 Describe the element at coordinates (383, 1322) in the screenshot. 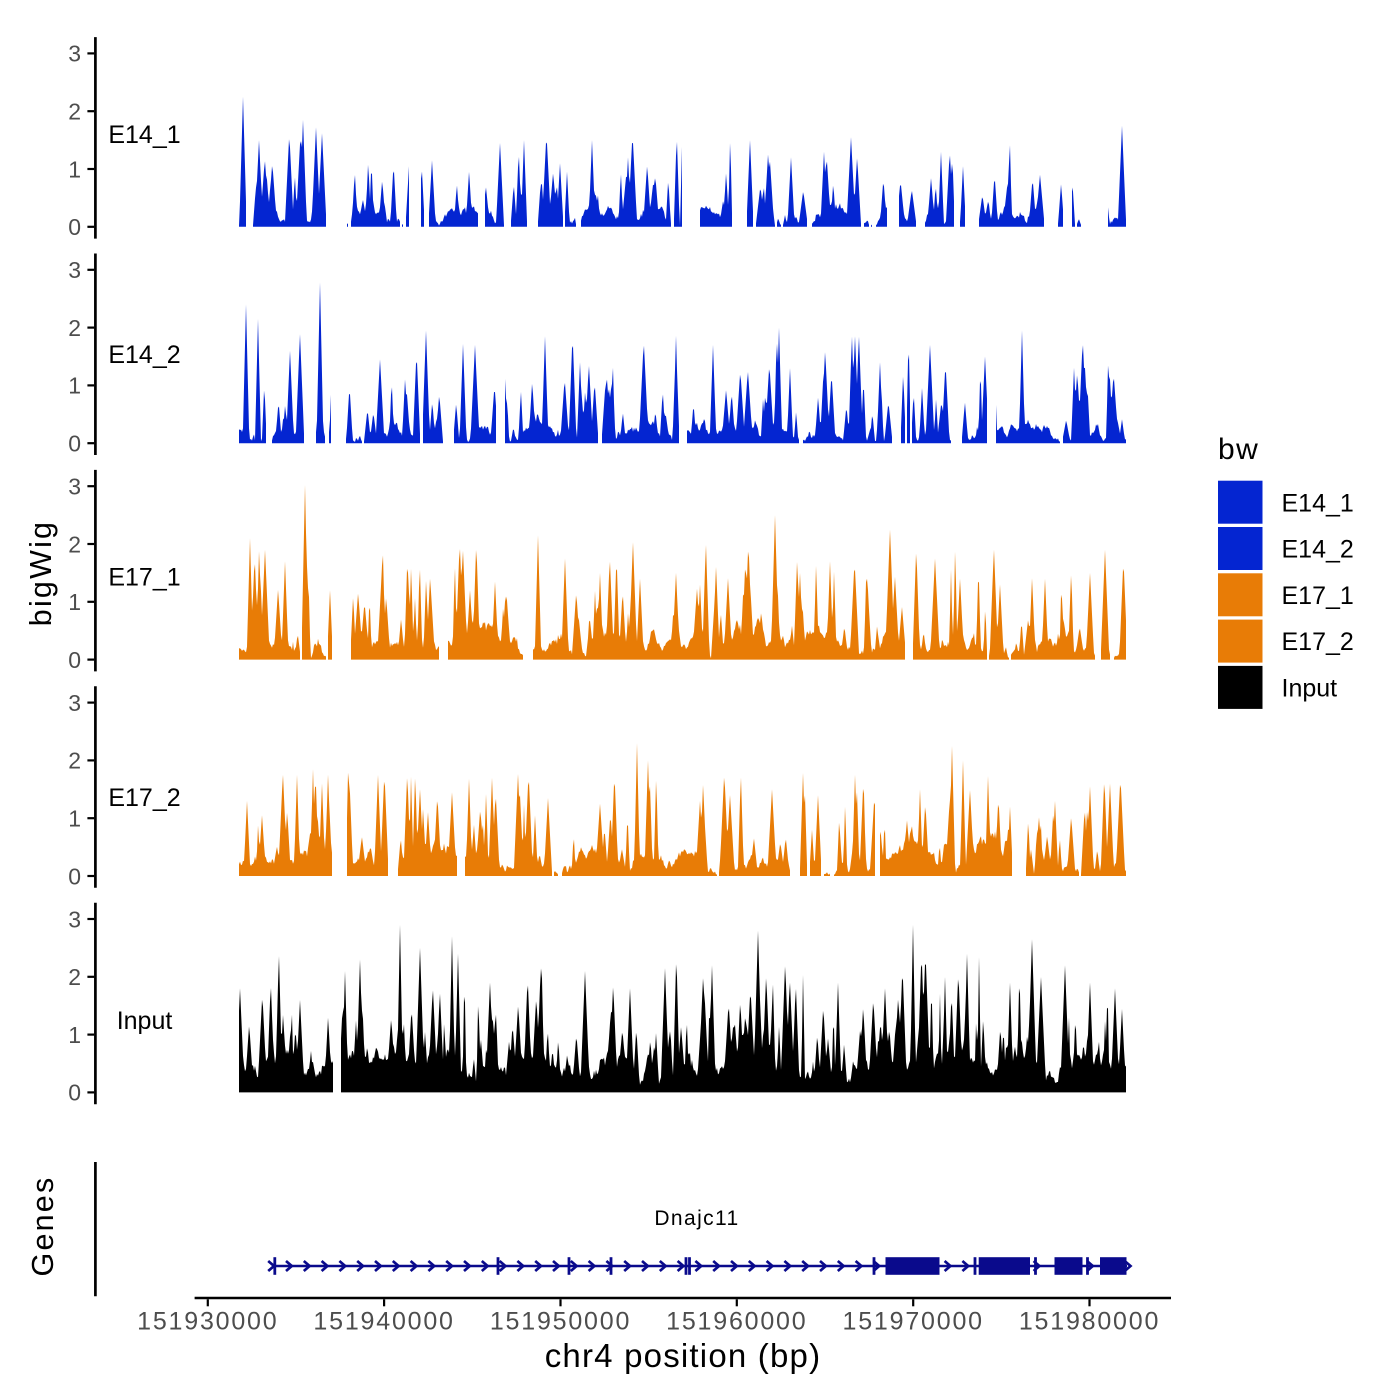

I see `svg-text: 151940000` at that location.